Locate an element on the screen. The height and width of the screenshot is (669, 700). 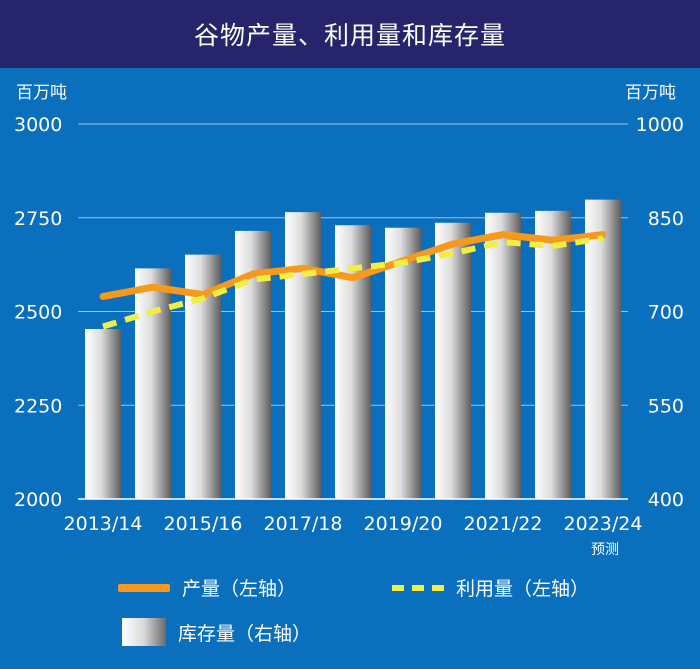
legend-label-stocks: 库存量（右轴） is located at coordinates (245, 633).